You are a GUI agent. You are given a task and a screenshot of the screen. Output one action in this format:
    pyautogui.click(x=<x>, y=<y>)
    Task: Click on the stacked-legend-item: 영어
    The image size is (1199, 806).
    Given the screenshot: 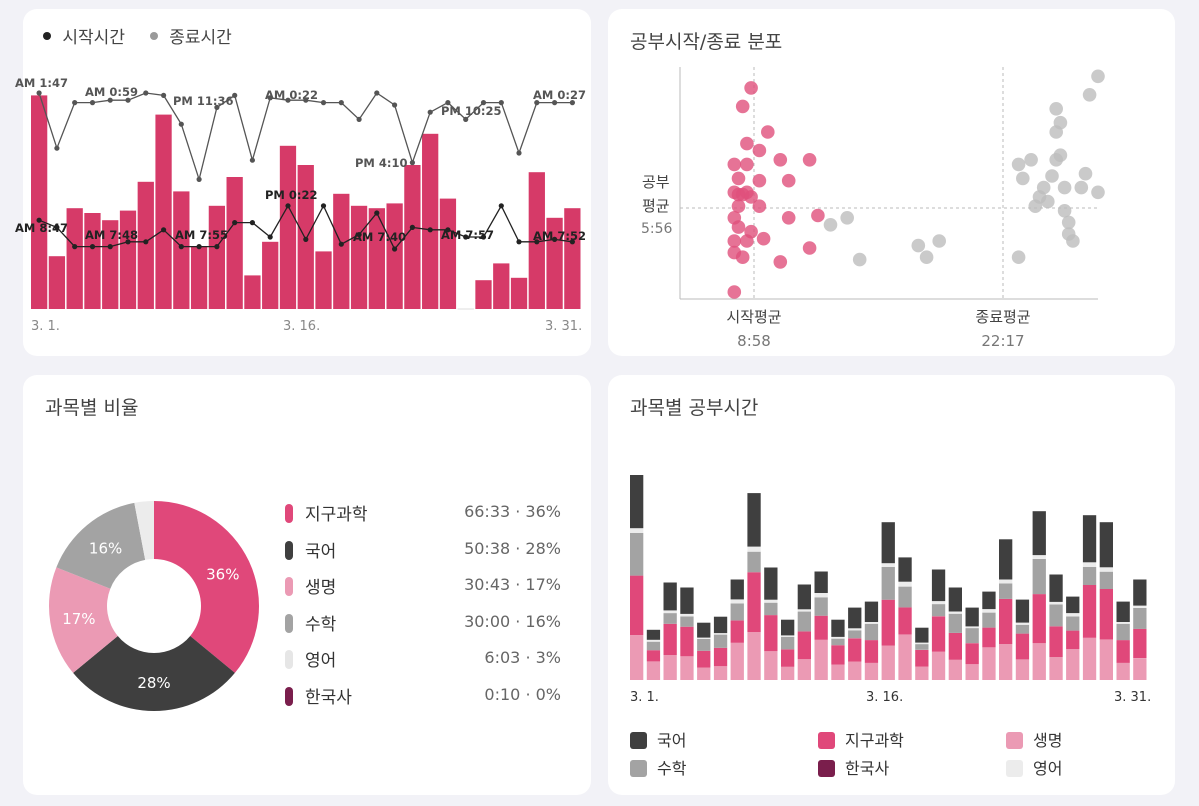 What is the action you would take?
    pyautogui.click(x=1034, y=767)
    